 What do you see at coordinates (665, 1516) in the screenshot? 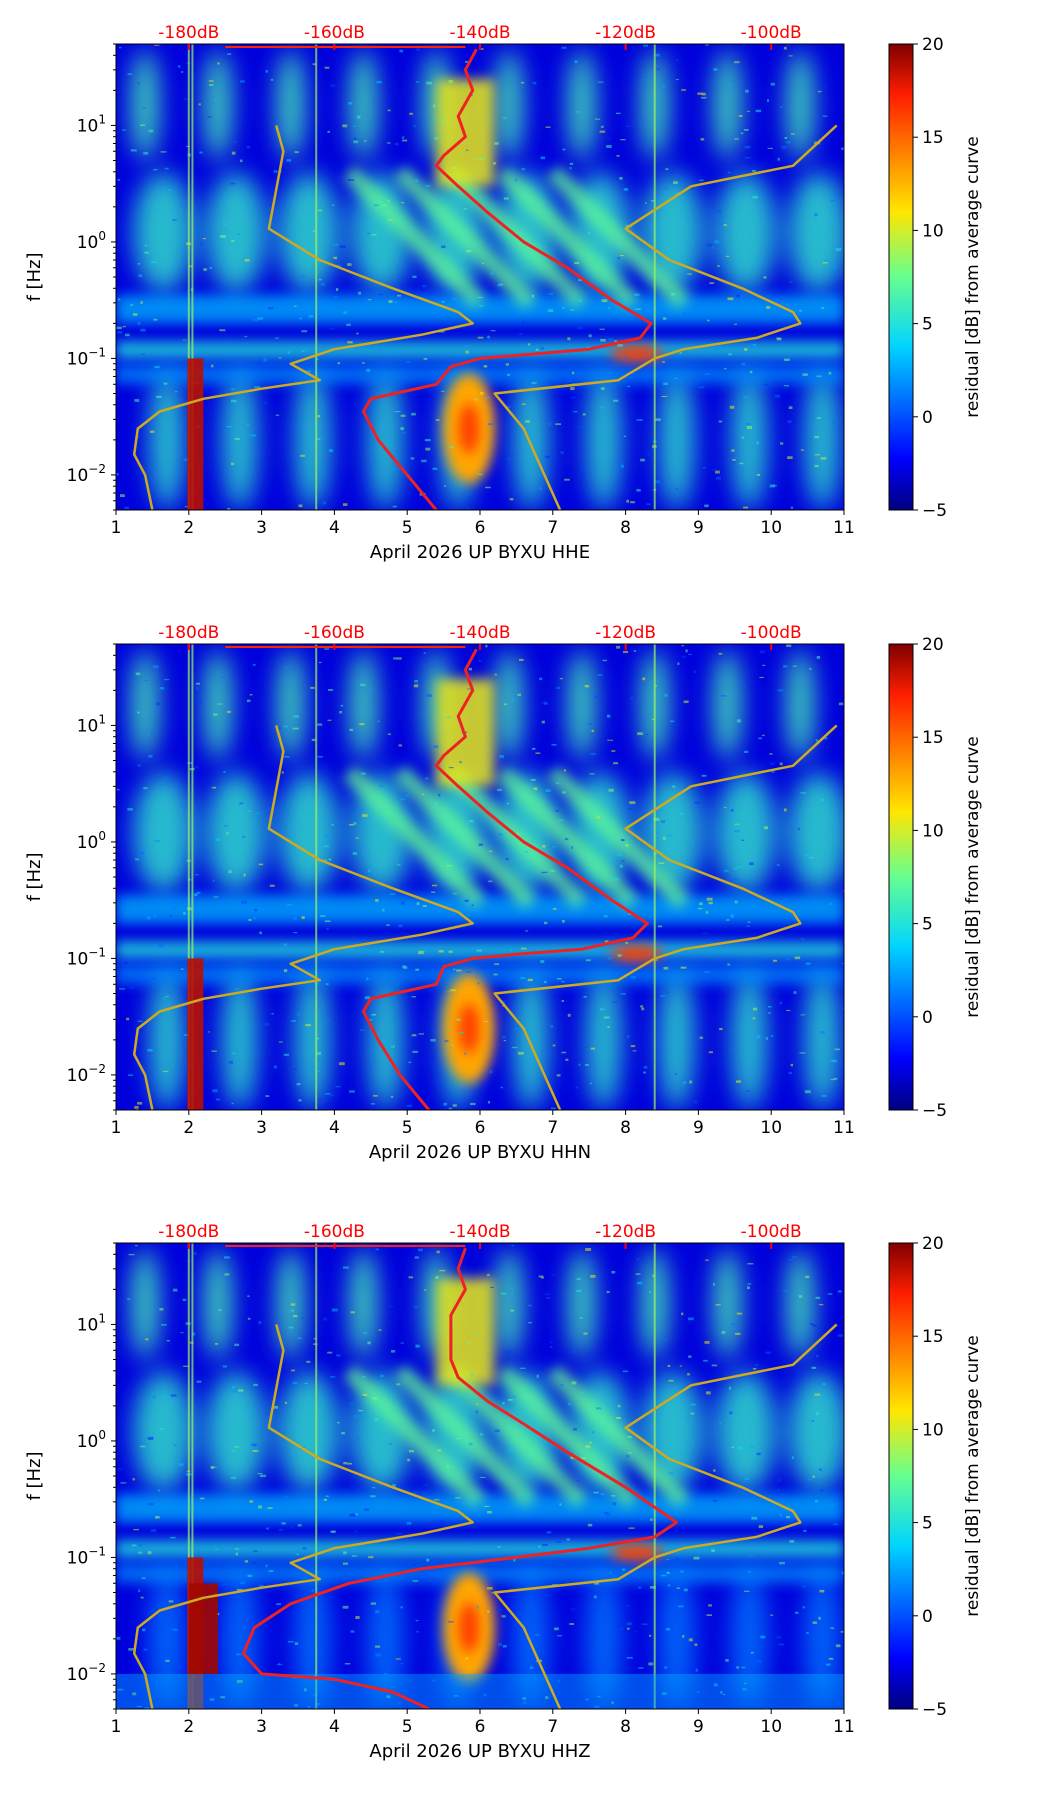
I see `noise-model-line` at bounding box center [665, 1516].